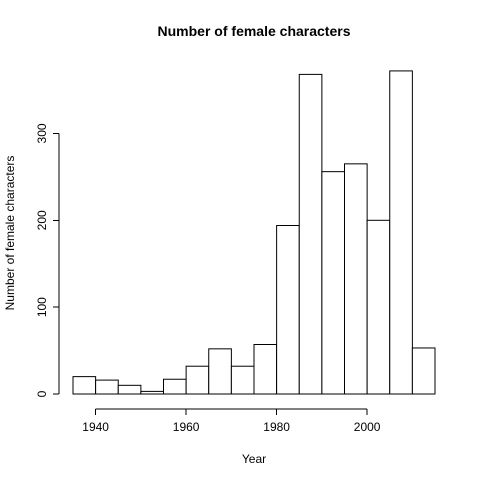  I want to click on y-axis: 0 100 200 300, so click(47, 260).